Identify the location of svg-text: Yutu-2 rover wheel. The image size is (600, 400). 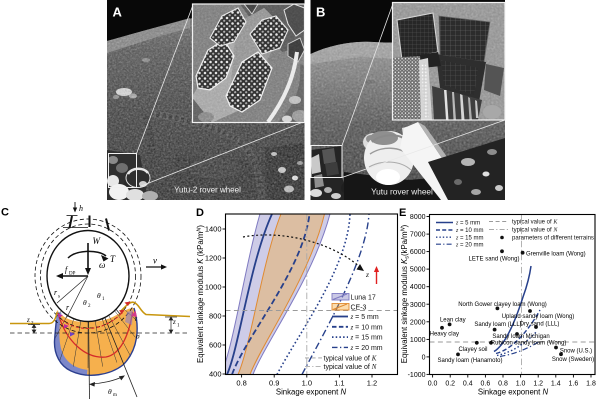
(207, 190).